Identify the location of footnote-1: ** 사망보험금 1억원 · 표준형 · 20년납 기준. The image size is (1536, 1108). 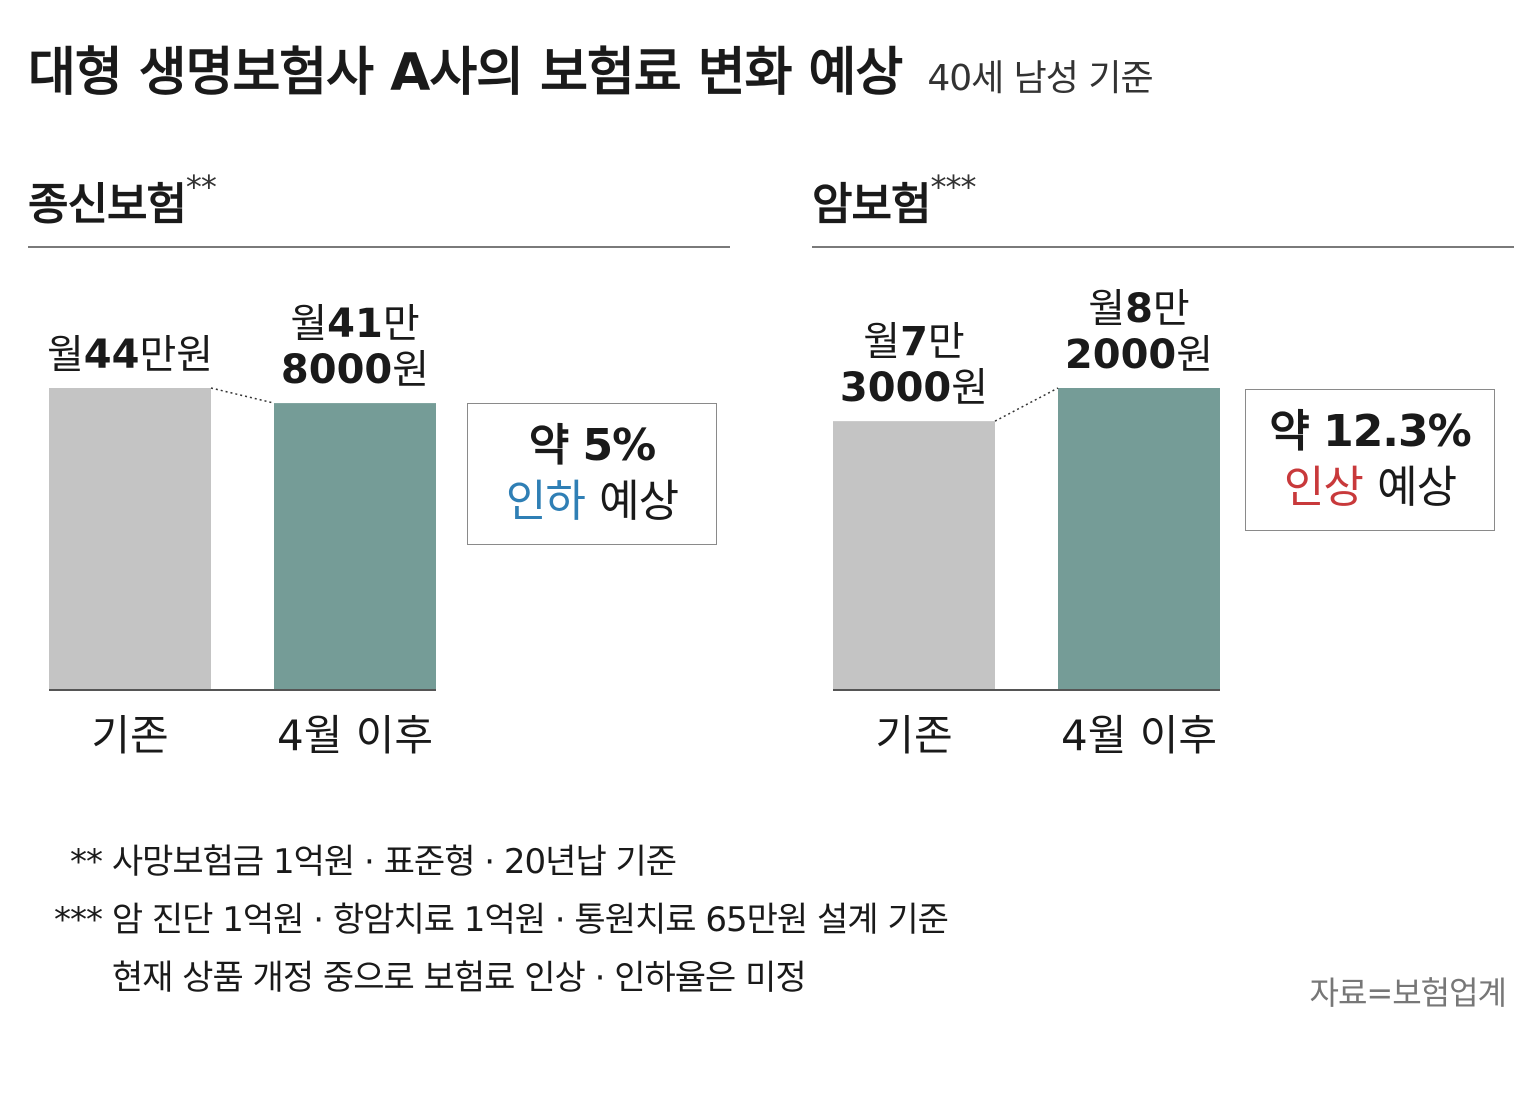
(353, 858).